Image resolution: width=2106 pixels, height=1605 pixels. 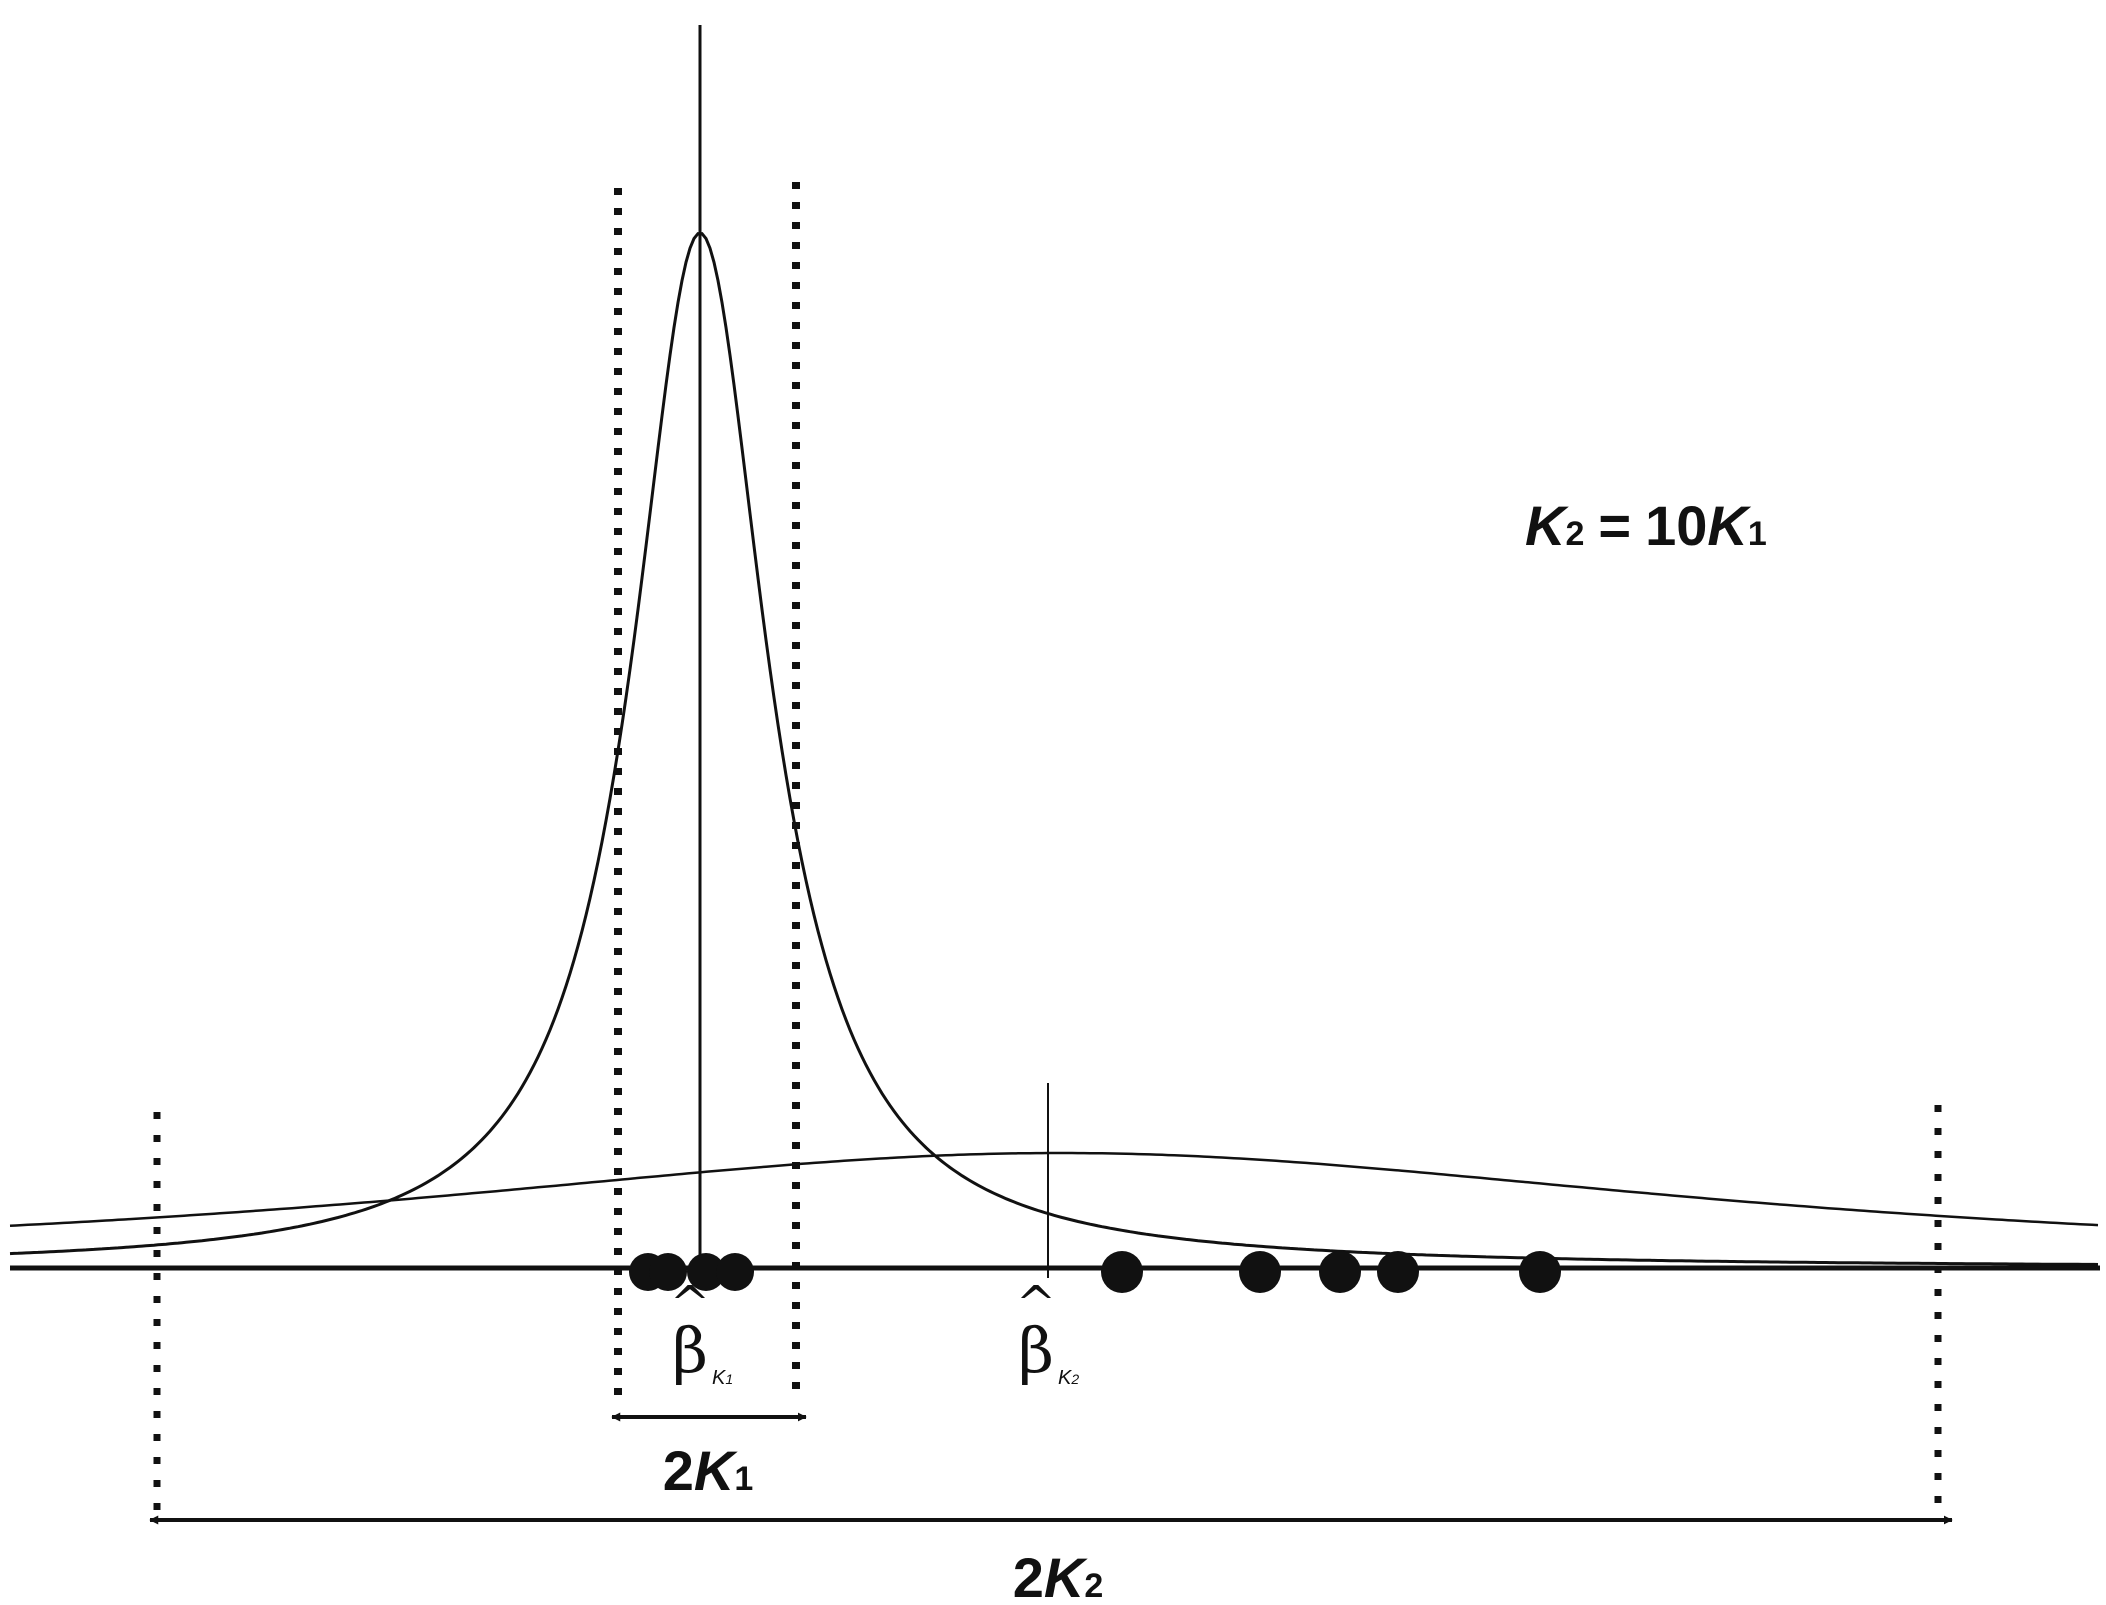 I want to click on beta-k2-subscript: K2, so click(x=1068, y=1378).